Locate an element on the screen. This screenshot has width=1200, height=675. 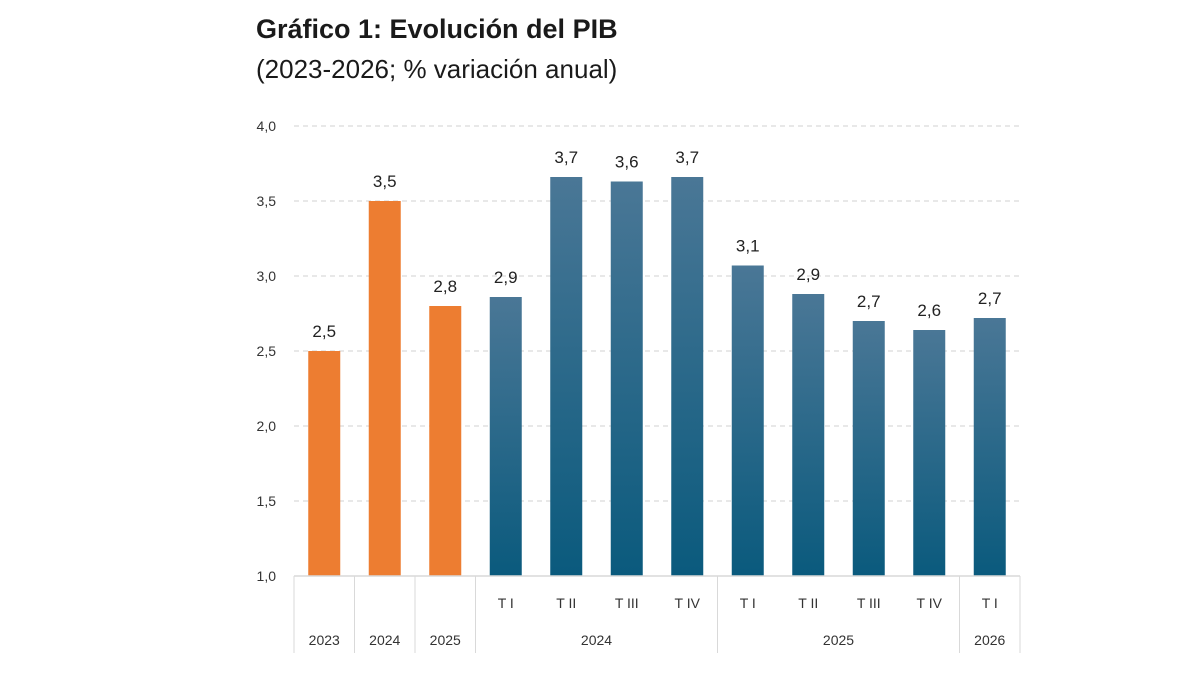
year-group-label: 2026 is located at coordinates (989, 640).